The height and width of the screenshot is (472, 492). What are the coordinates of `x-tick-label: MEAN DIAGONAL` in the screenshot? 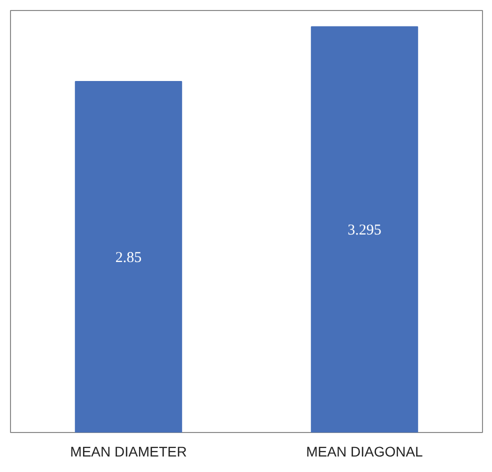 It's located at (365, 452).